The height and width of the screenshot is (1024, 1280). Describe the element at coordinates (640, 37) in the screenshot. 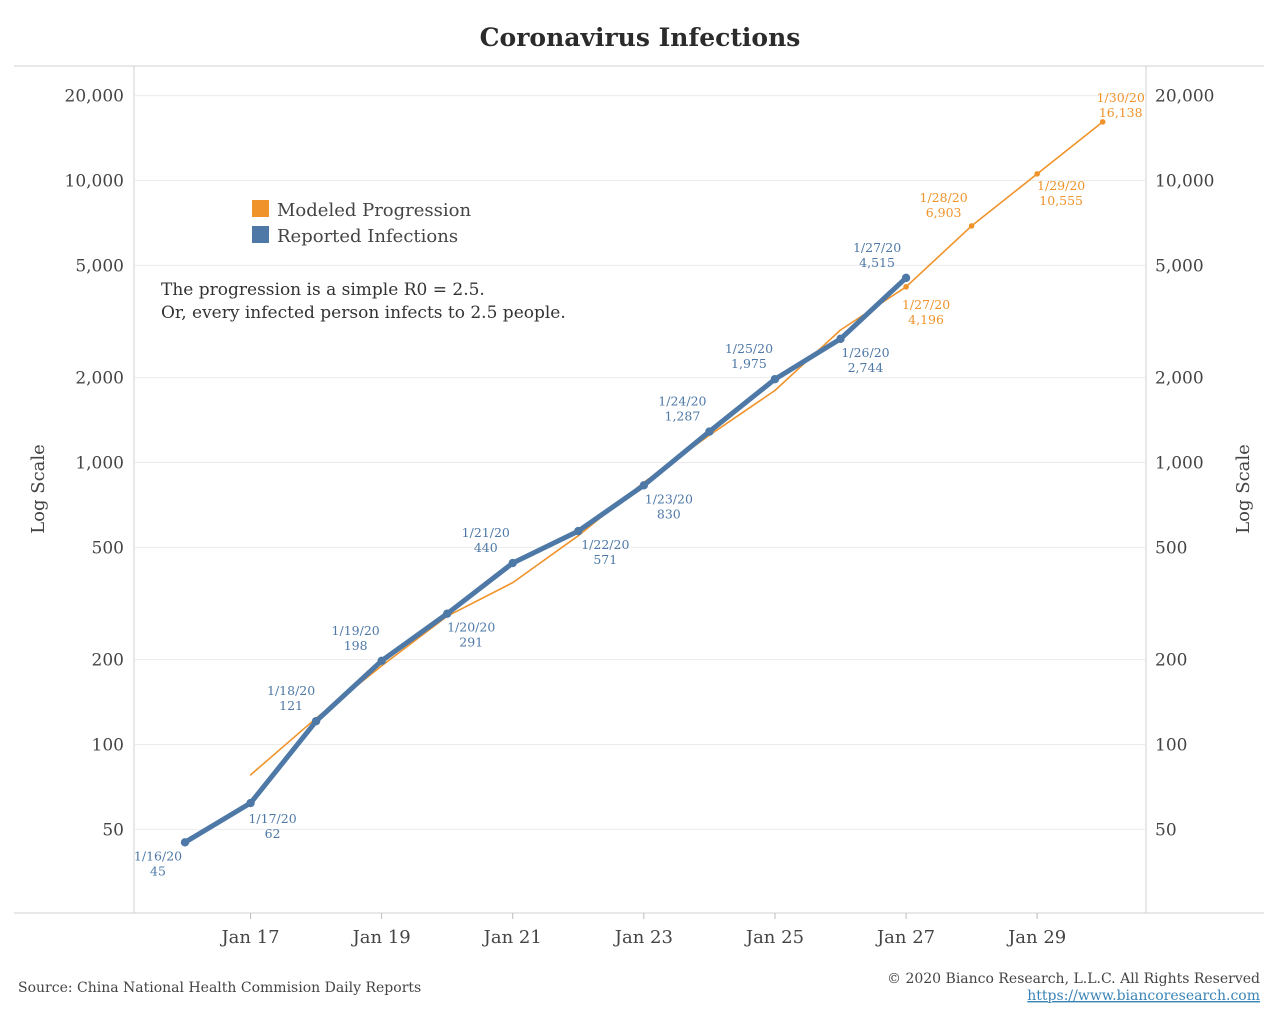

I see `chart-title: Coronavirus Infections` at that location.